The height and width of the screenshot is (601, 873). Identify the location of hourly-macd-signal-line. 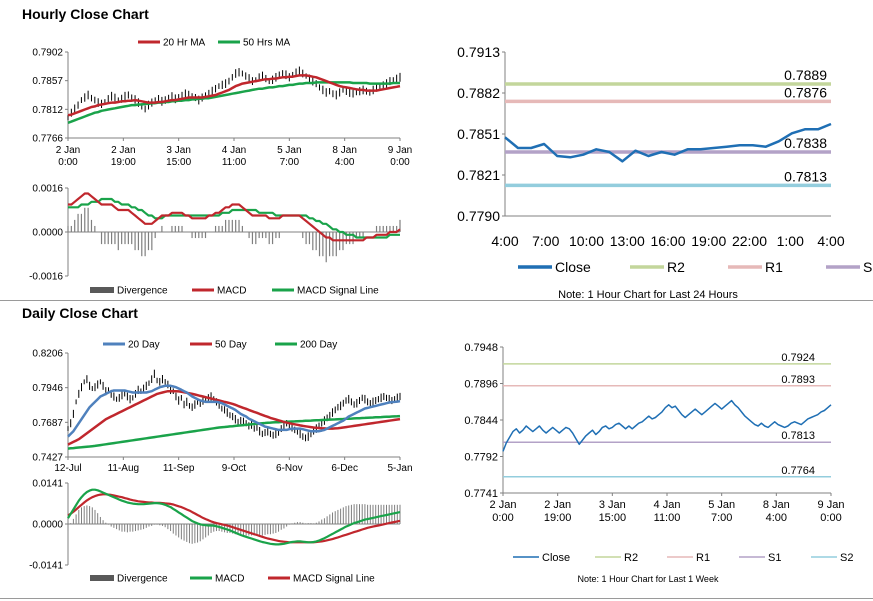
(234, 218).